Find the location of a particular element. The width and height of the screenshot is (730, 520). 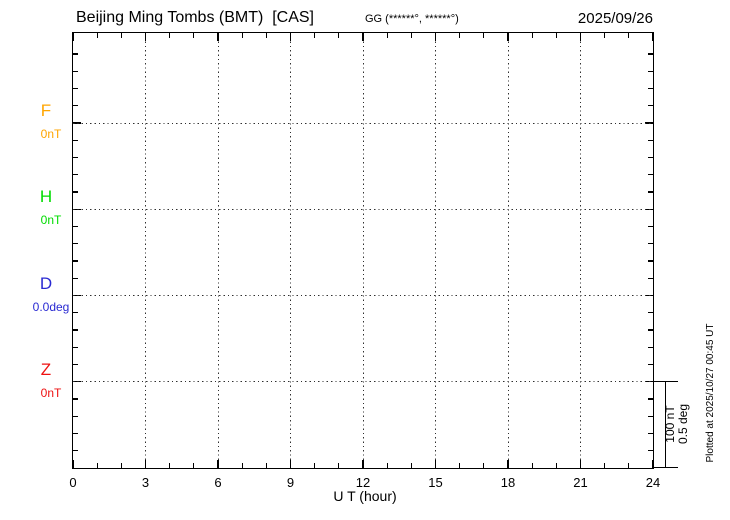

series-label-H: H is located at coordinates (46, 197).